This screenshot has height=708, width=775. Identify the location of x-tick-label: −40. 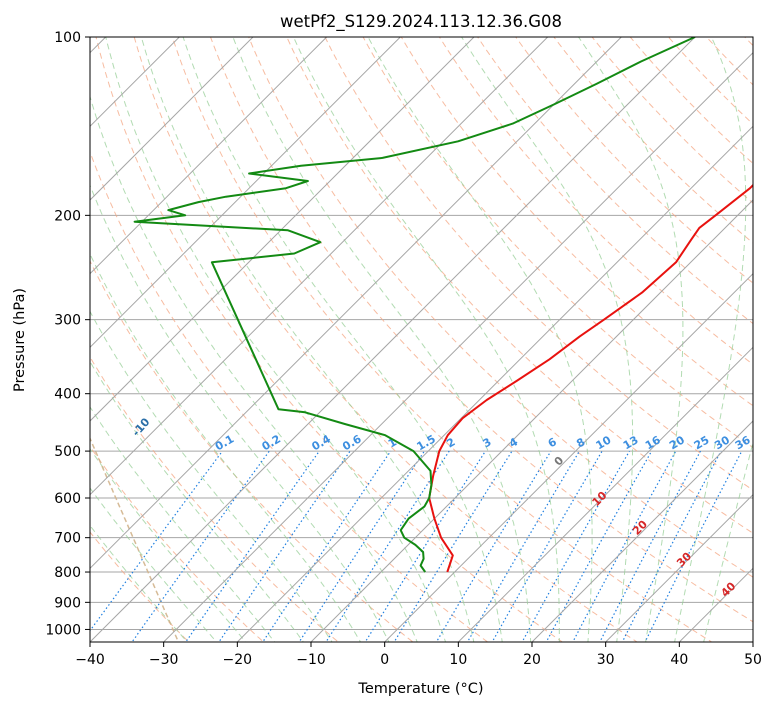
(90, 660).